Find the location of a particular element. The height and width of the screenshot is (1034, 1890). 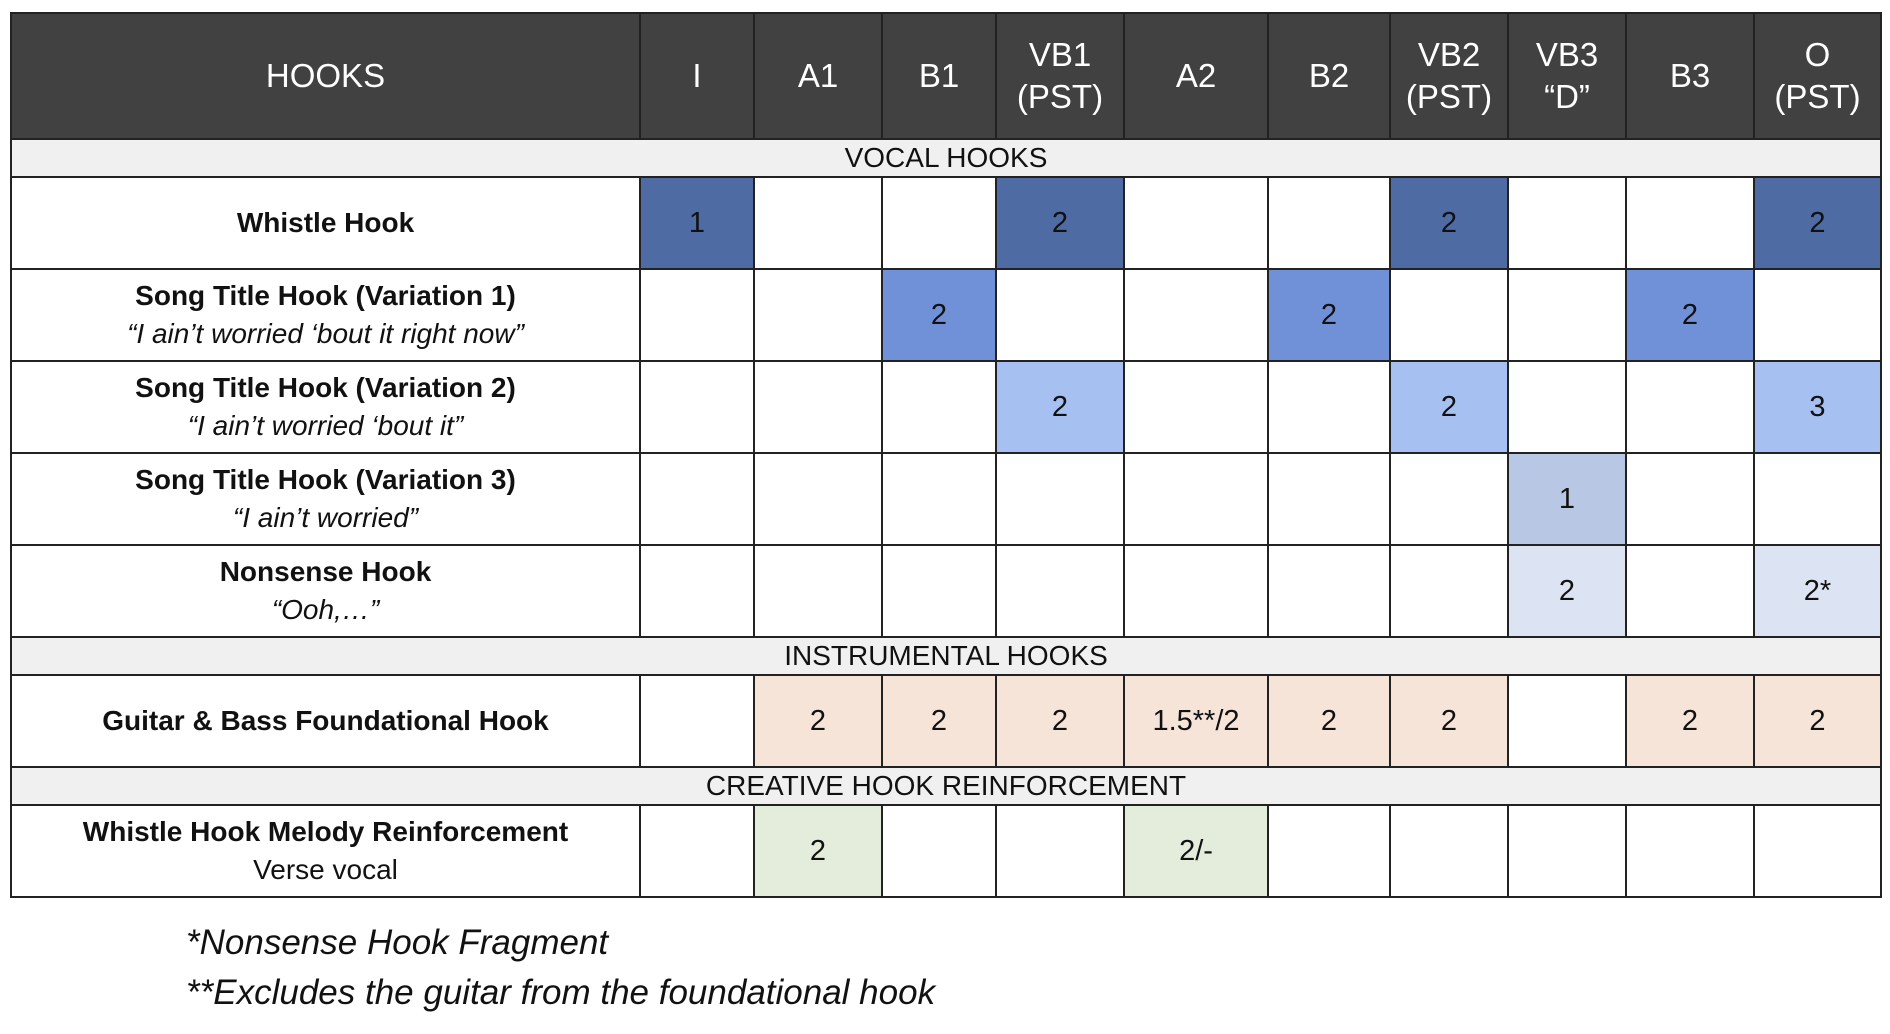

column-header: B1 is located at coordinates (939, 76).